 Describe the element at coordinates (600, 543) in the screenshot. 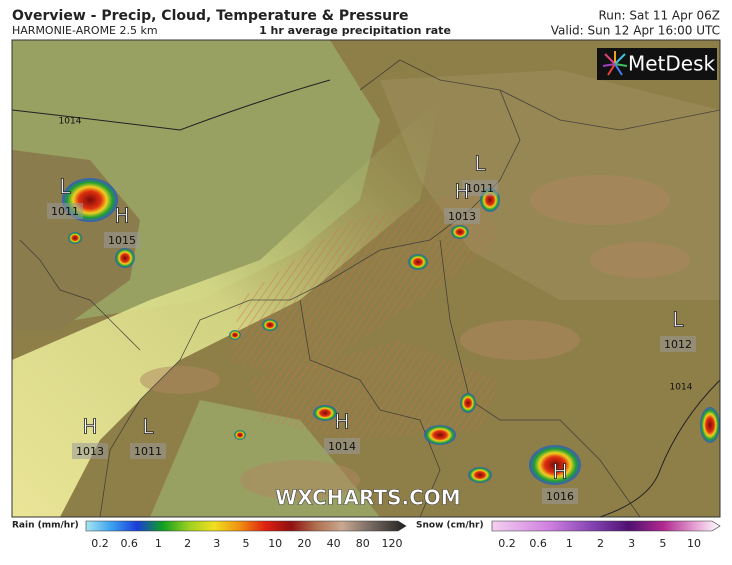

I see `snow-tick-label: 2` at that location.